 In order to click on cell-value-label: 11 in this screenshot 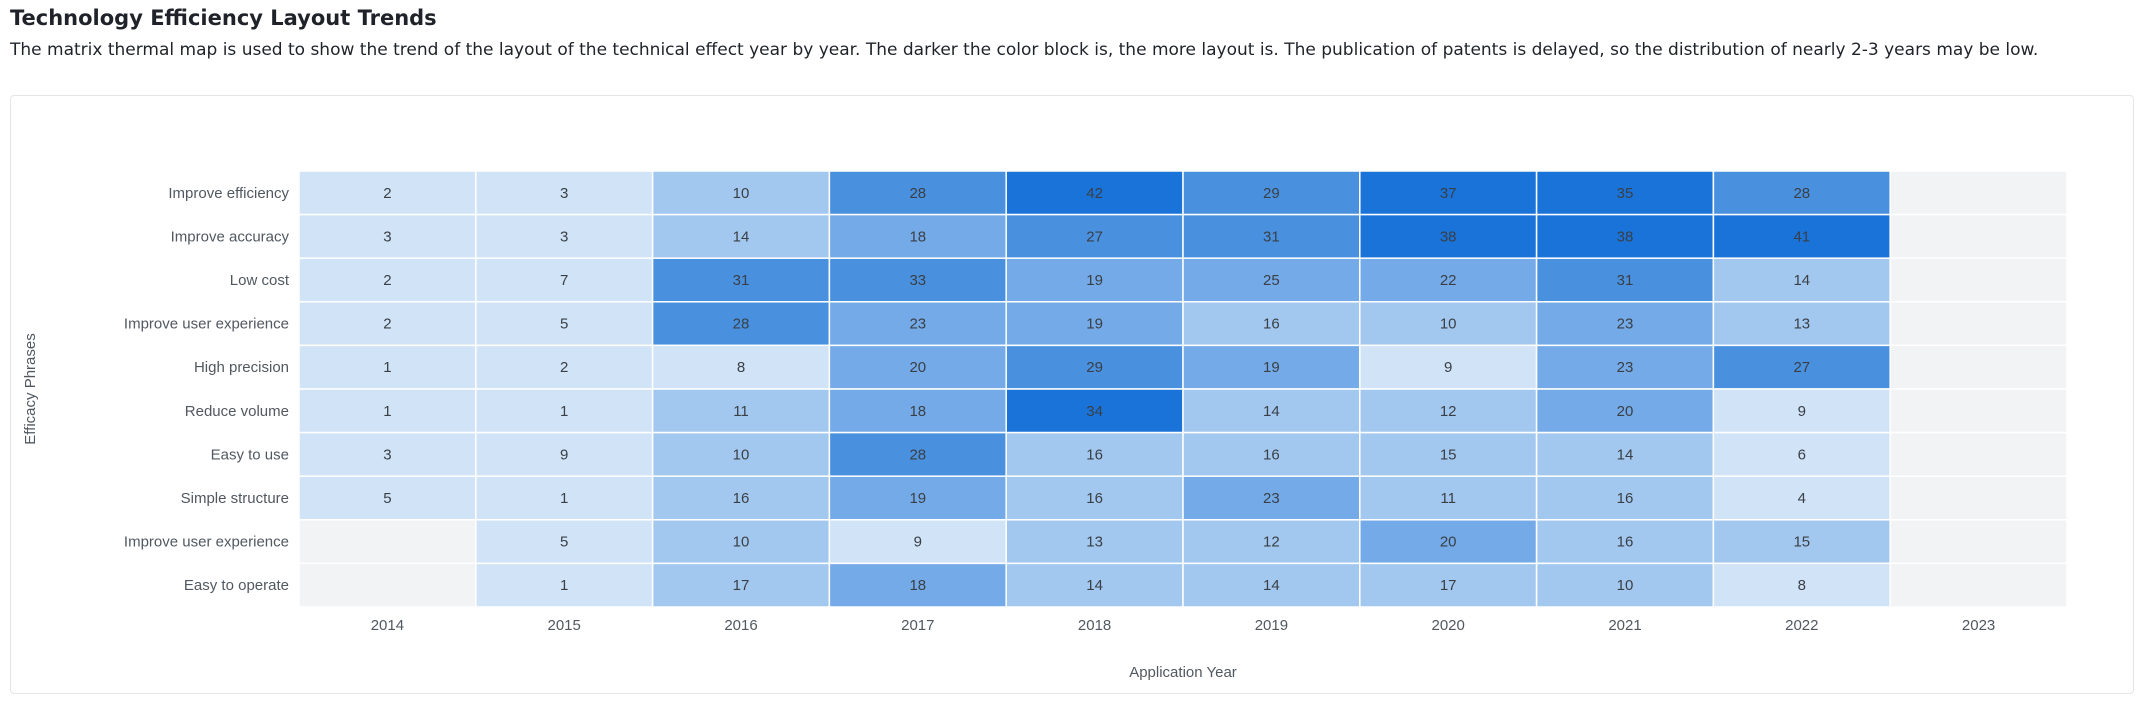, I will do `click(741, 411)`.